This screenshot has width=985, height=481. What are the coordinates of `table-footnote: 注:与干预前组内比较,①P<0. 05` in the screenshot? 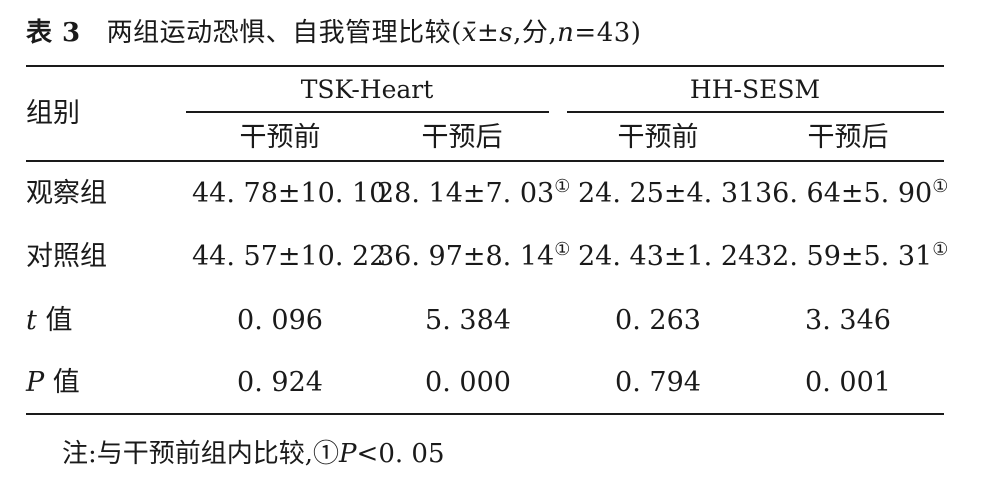 It's located at (253, 454).